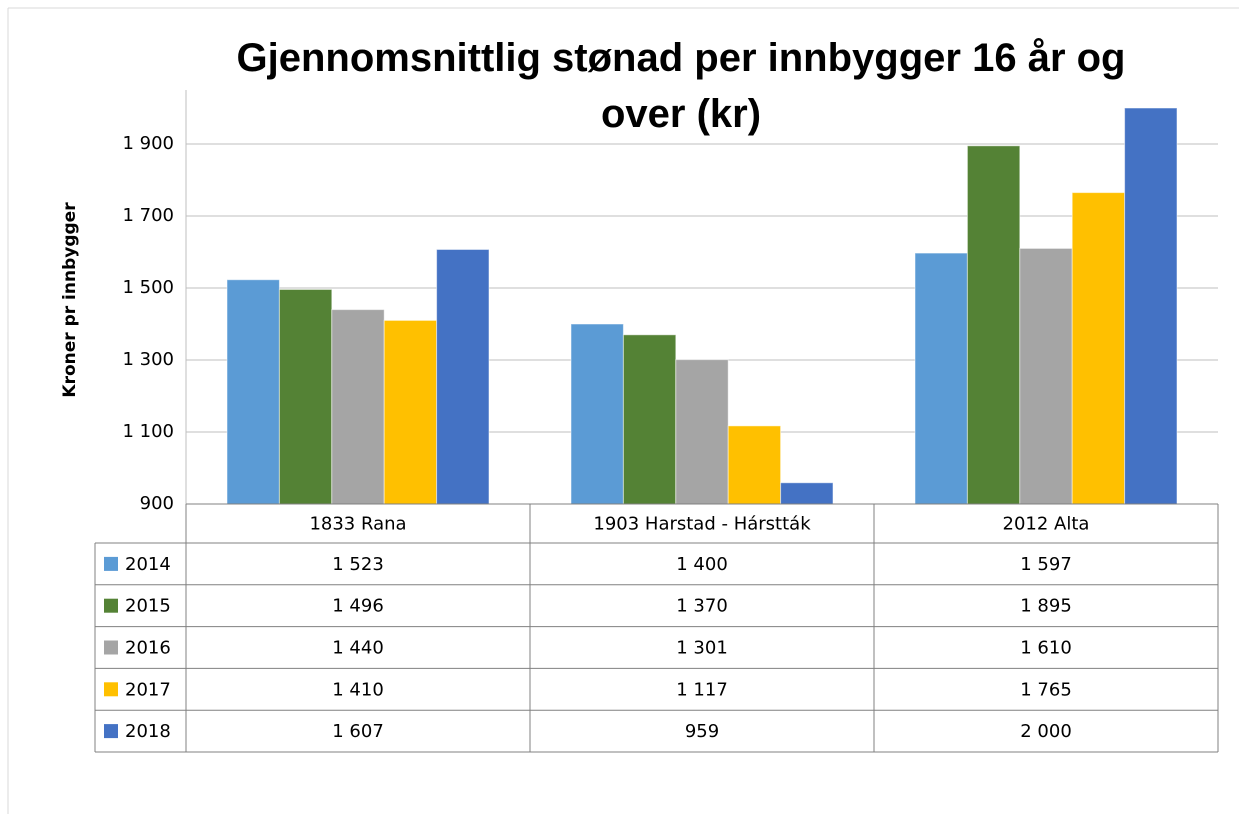 This screenshot has width=1239, height=814. I want to click on legend-label: 2014, so click(148, 564).